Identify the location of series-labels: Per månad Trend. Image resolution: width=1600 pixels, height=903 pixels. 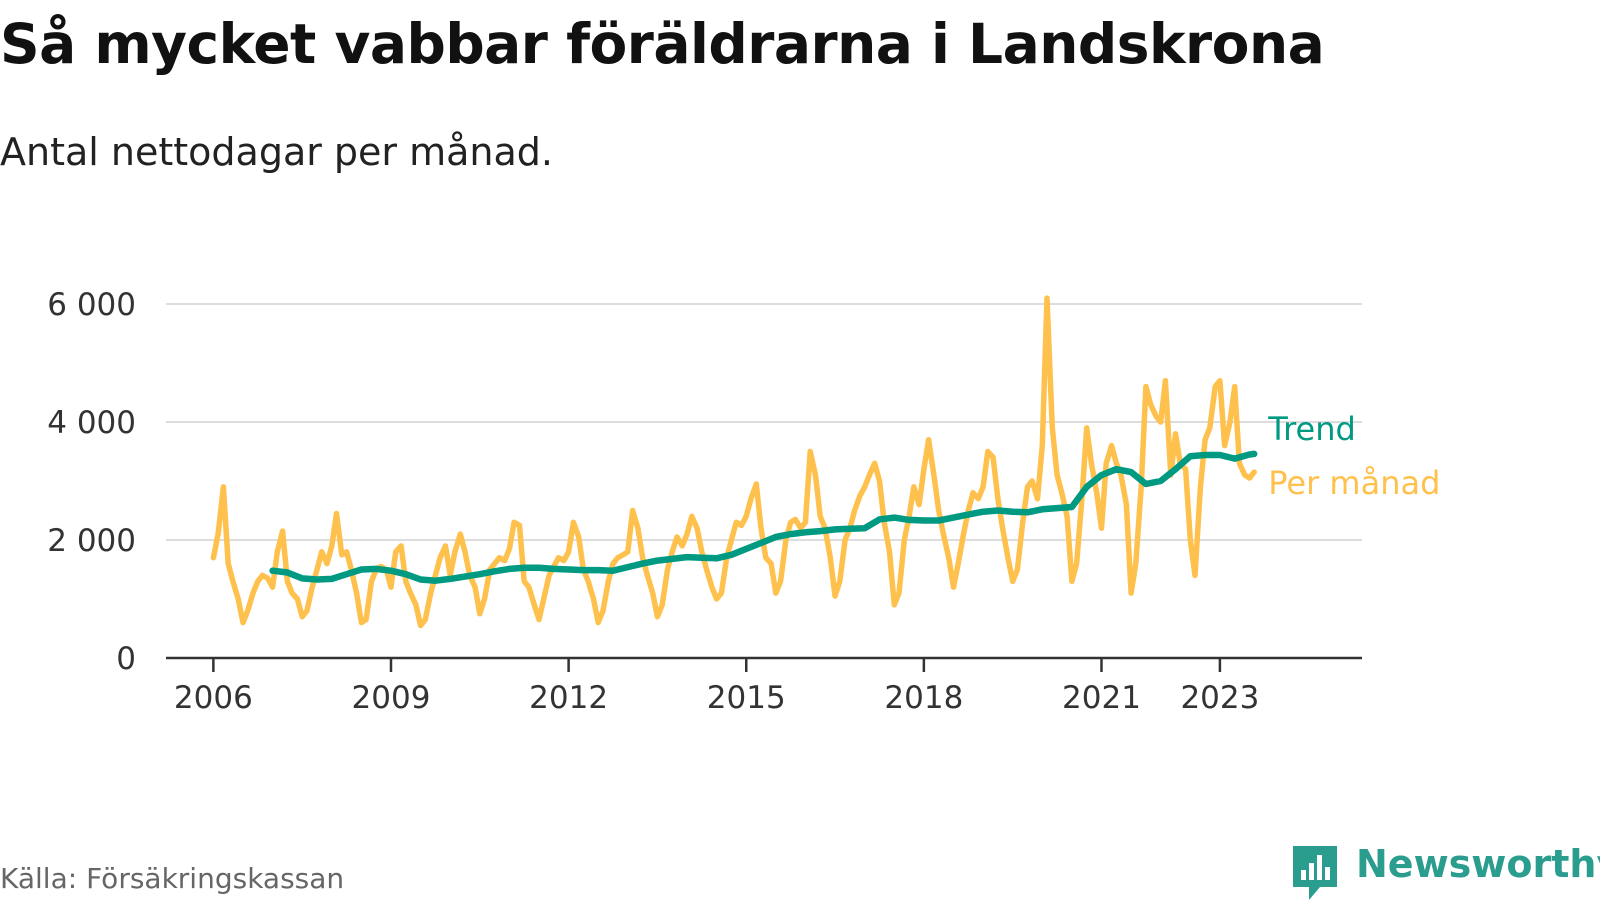
(1353, 456).